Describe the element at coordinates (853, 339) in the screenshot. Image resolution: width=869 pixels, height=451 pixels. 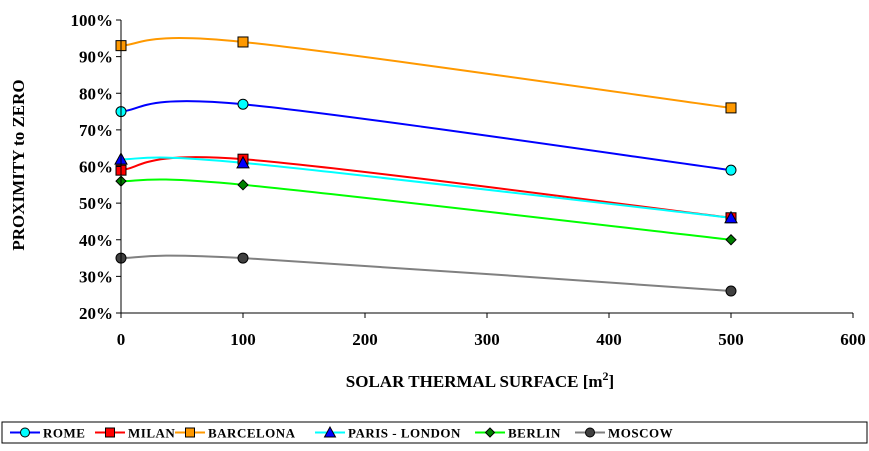
I see `x-tick-label: 600` at that location.